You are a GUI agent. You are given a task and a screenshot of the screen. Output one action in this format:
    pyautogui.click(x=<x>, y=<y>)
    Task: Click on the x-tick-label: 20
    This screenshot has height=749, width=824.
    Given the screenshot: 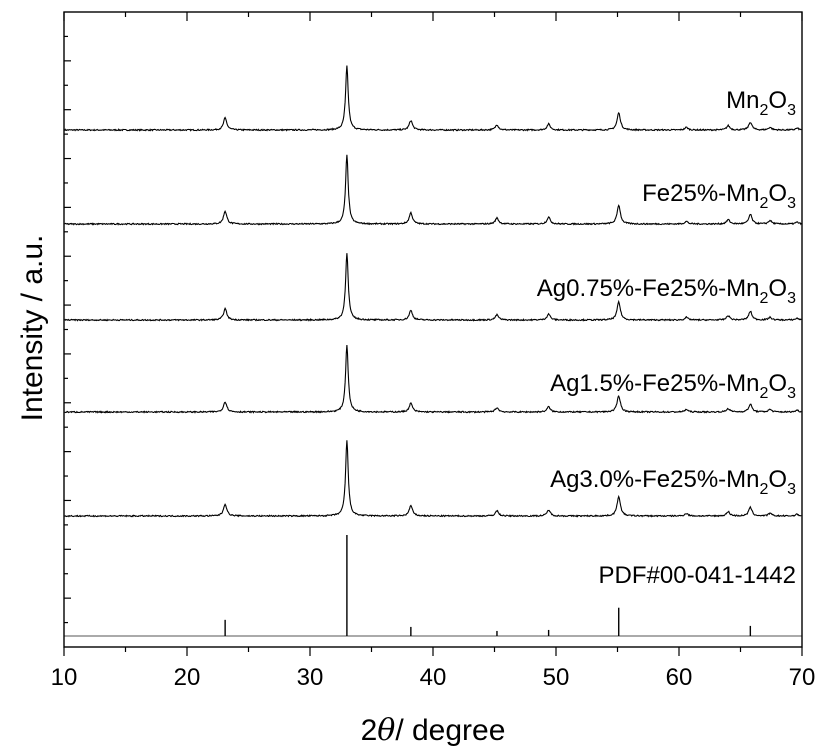 What is the action you would take?
    pyautogui.click(x=187, y=677)
    